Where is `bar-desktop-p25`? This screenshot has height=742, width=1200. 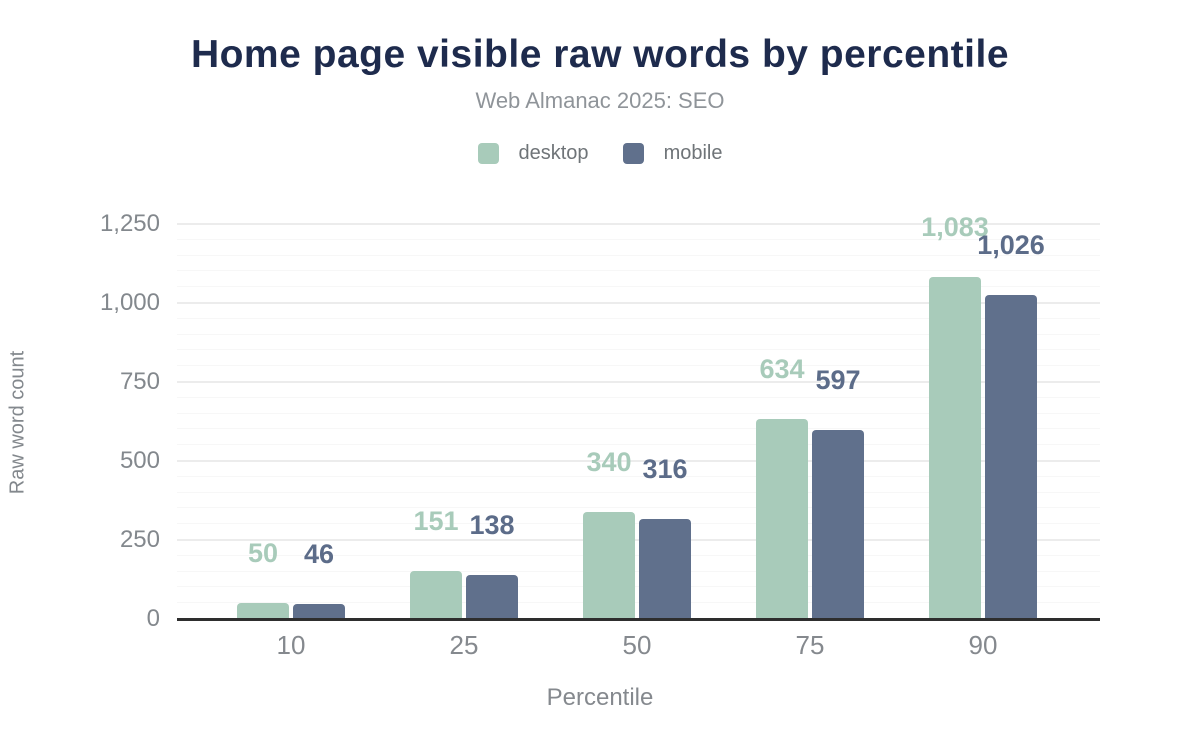
bar-desktop-p25 is located at coordinates (436, 595).